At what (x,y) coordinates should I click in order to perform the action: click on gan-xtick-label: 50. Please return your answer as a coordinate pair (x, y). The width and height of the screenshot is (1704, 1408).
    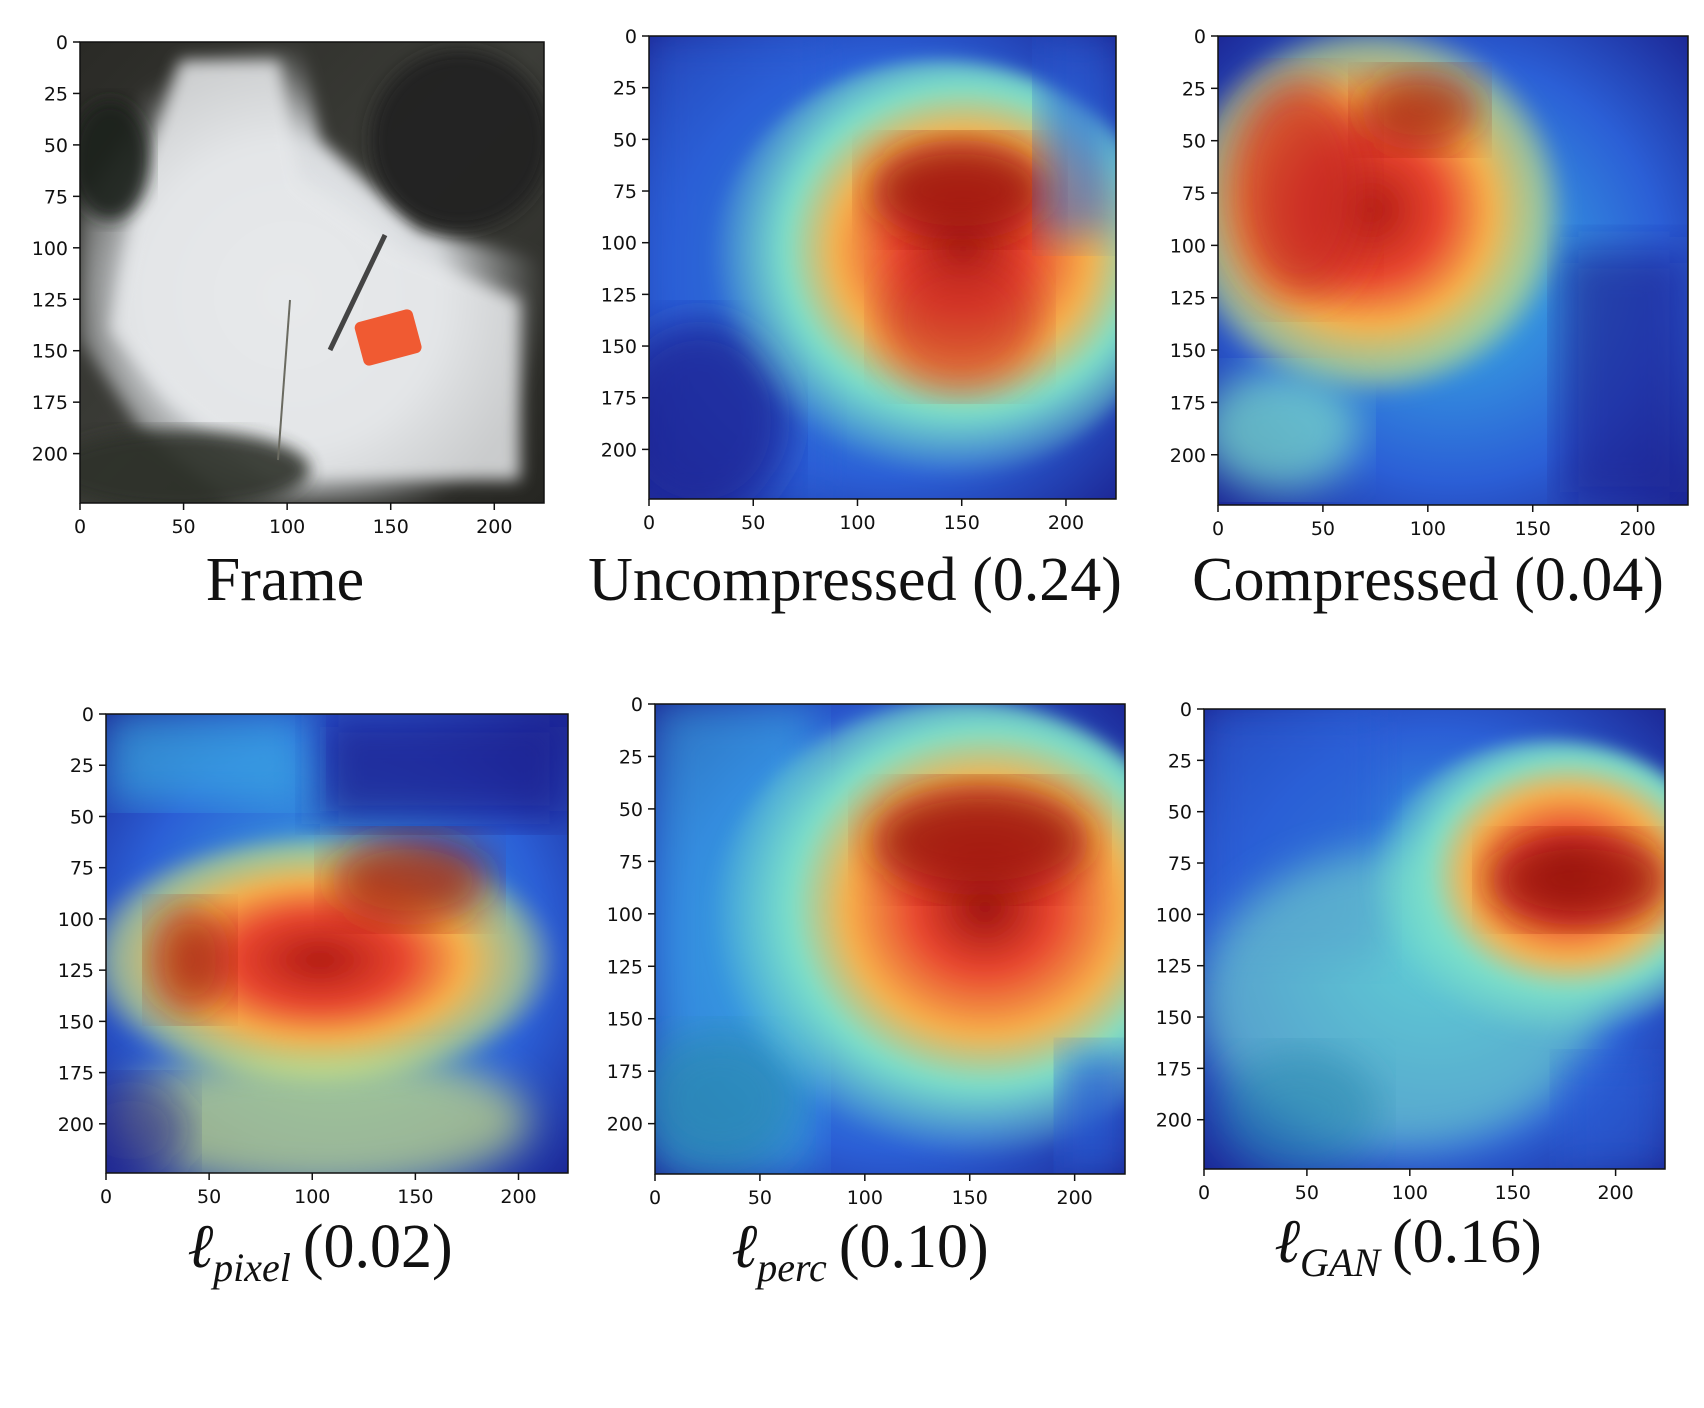
    Looking at the image, I should click on (1307, 1193).